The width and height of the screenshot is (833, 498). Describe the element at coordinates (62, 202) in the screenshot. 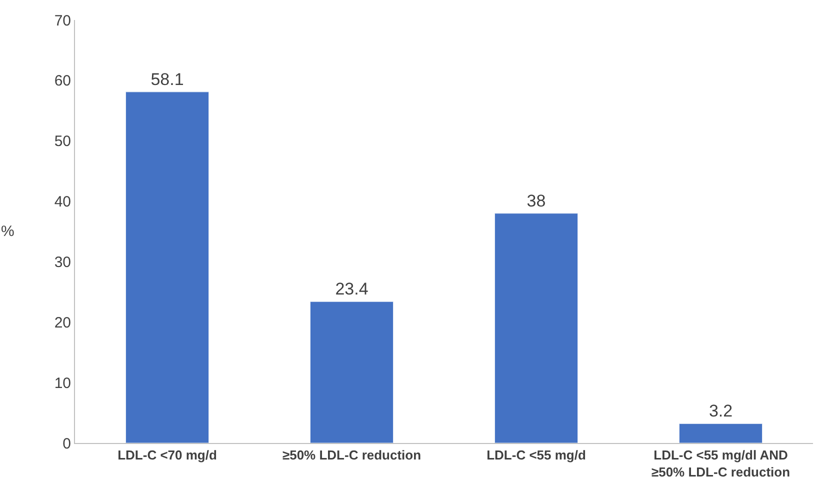

I see `y-tick-label: 40` at that location.